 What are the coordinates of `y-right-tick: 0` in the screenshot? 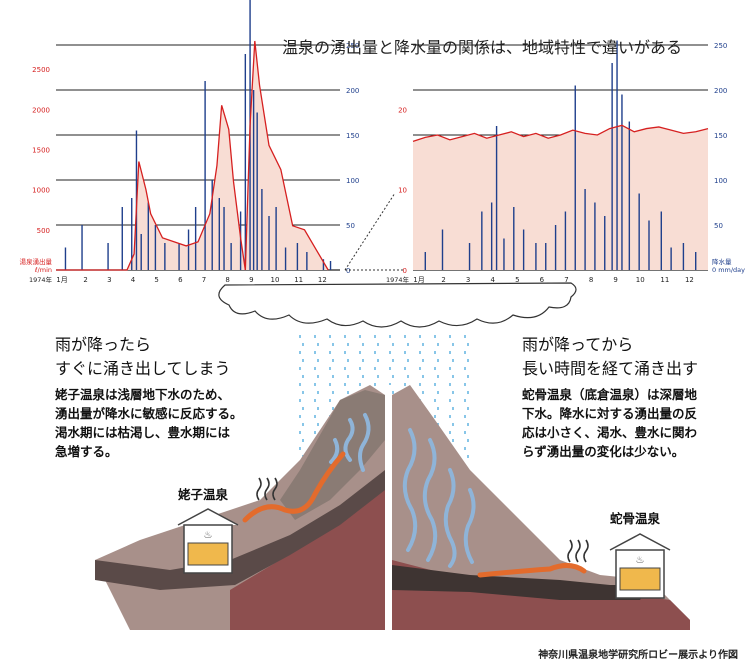 It's located at (348, 271).